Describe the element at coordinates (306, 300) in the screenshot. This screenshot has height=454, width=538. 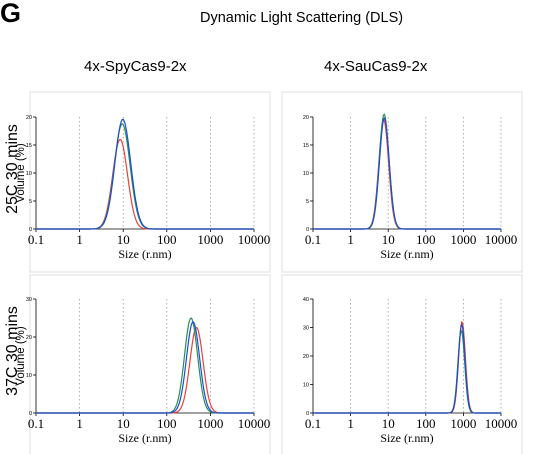
I see `y-tick-label: 40` at that location.